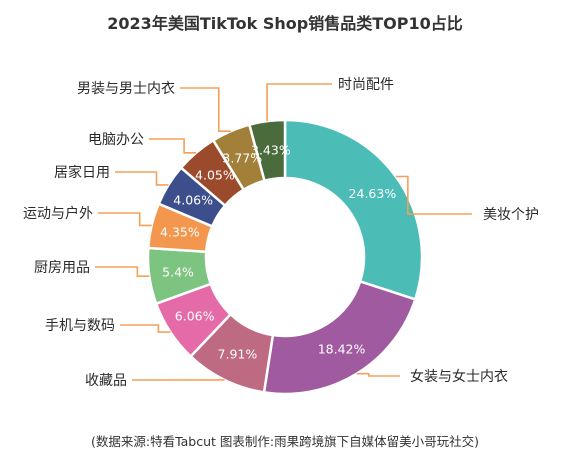 This screenshot has height=470, width=570. I want to click on percent-label-8: 4.05%, so click(215, 174).